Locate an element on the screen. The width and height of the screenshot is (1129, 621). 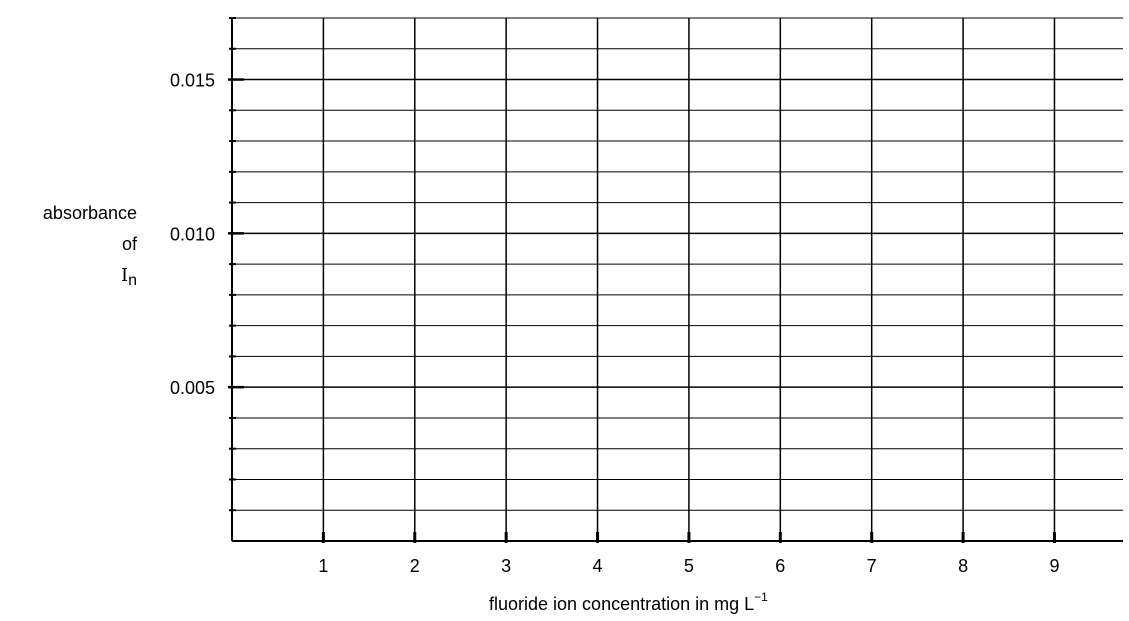
x-tick-label: 2 is located at coordinates (415, 566).